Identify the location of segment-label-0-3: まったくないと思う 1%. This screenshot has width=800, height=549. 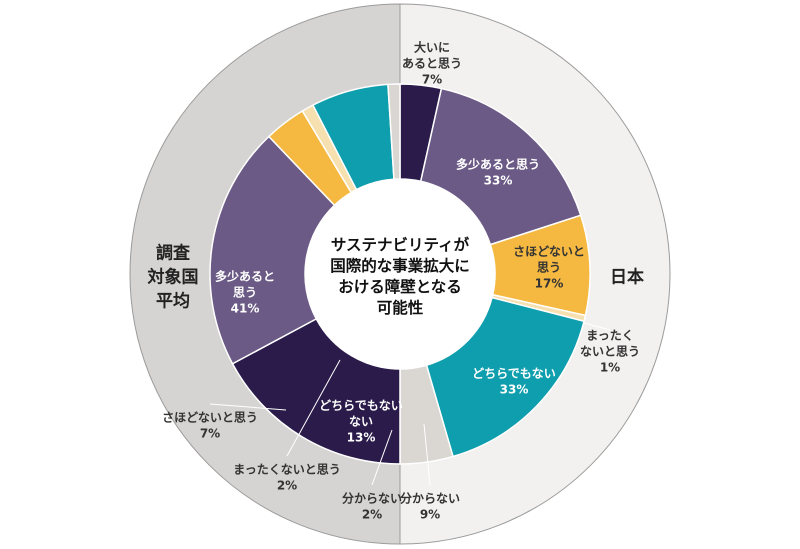
(610, 352).